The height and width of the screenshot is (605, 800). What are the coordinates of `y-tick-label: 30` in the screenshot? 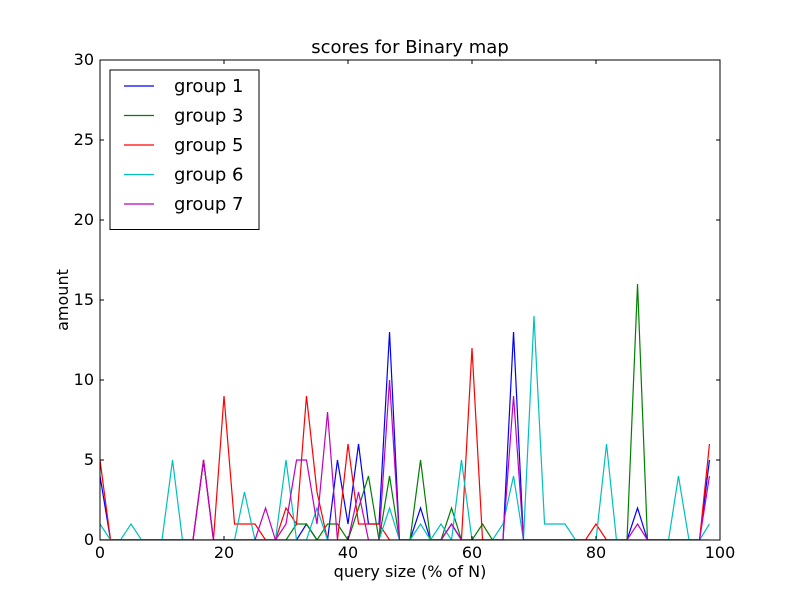 It's located at (84, 59).